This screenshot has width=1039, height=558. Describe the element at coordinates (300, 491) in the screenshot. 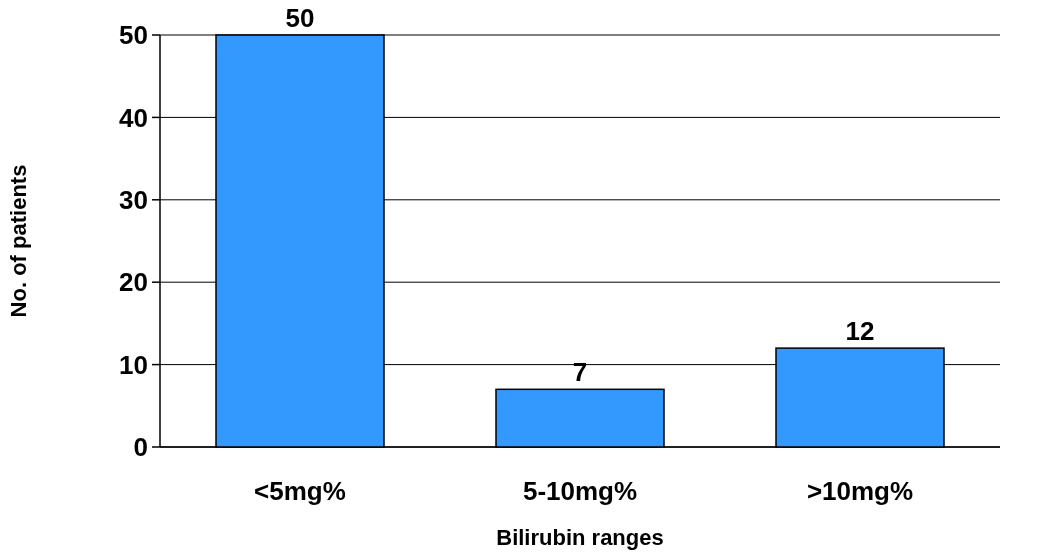

I see `x-tick-label: <5mg%` at that location.